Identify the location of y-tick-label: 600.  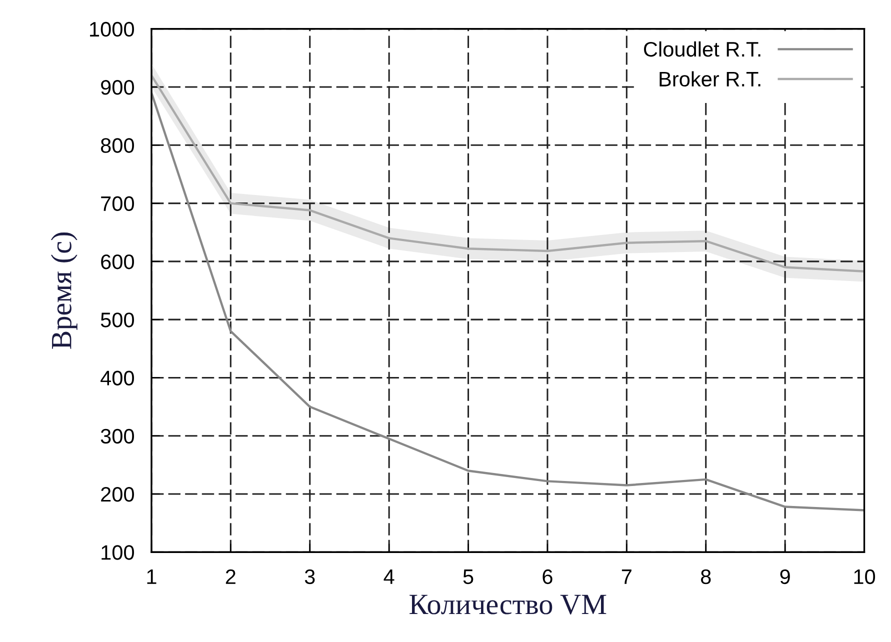
(117, 262).